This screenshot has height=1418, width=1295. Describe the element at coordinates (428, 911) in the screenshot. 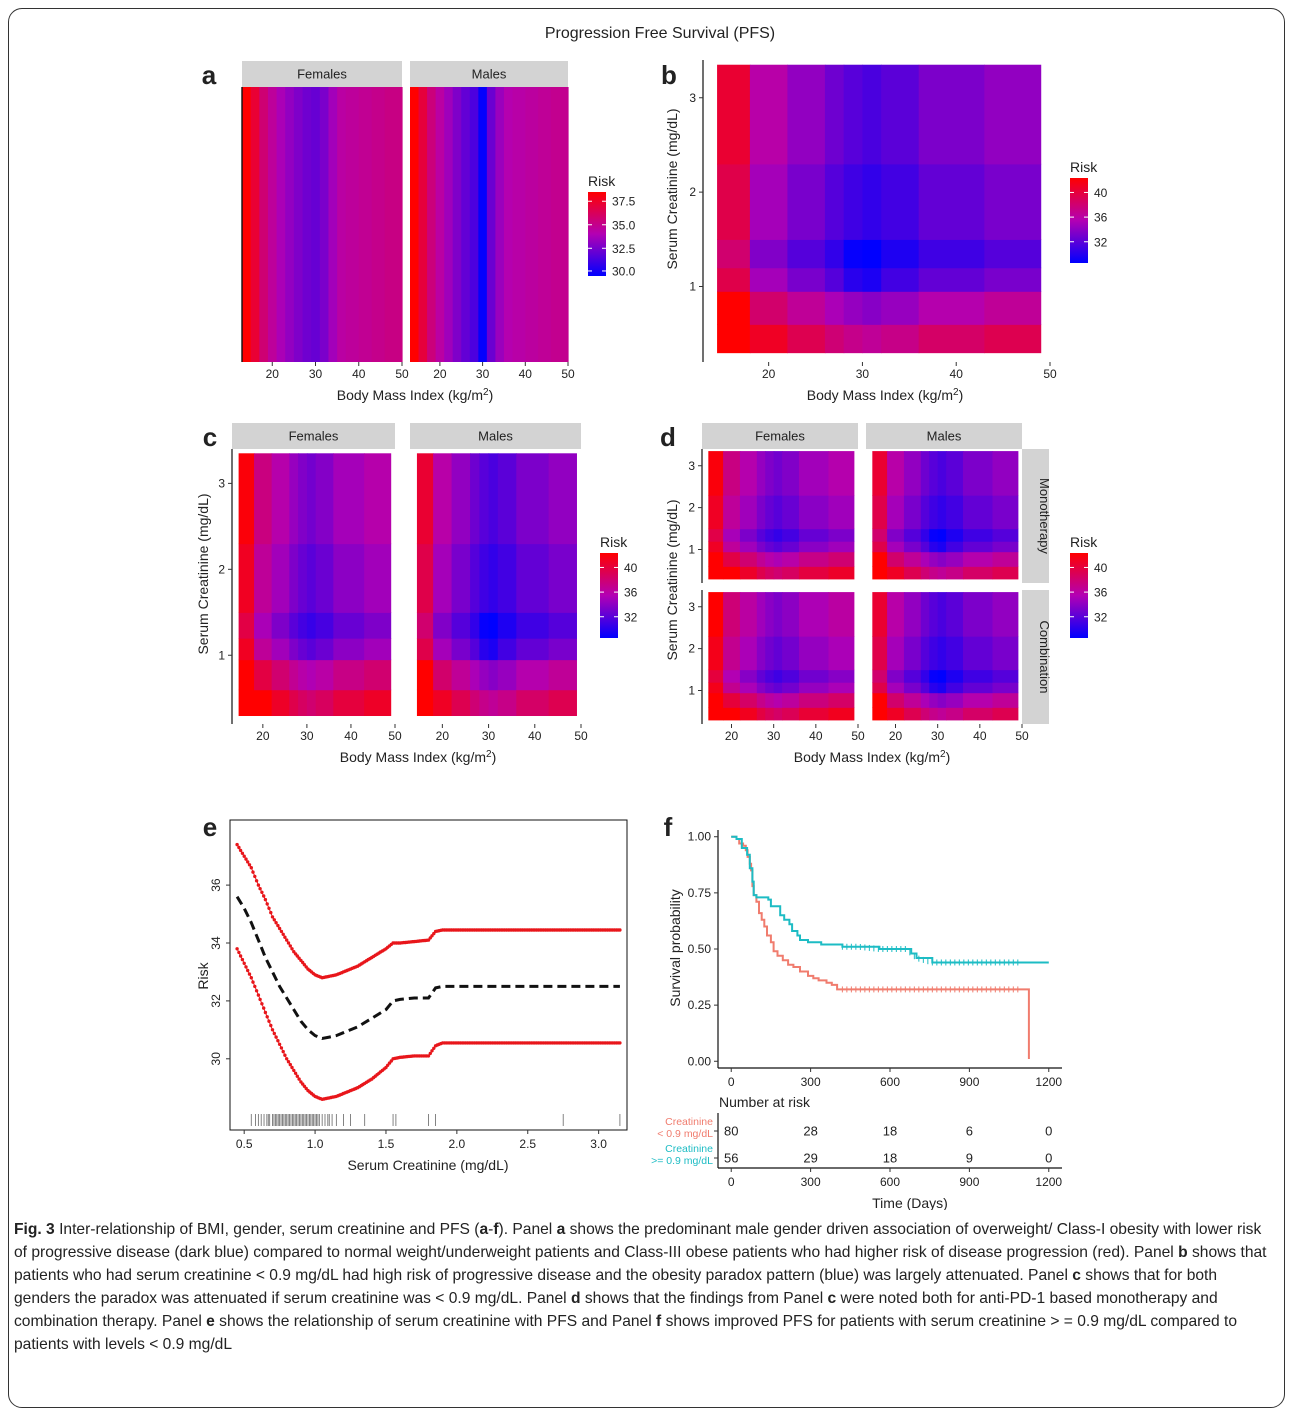

I see `series-upper-points` at that location.